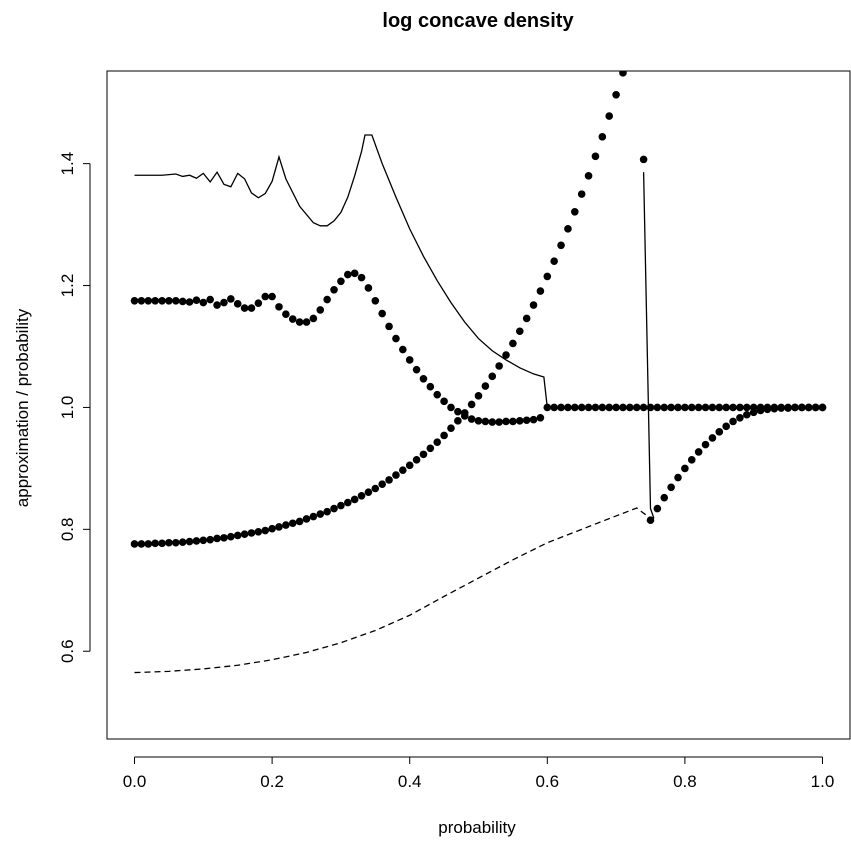 The image size is (851, 843). What do you see at coordinates (74, 407) in the screenshot?
I see `y-axis: 0.6 0.8 1.0 1.2 1.4` at bounding box center [74, 407].